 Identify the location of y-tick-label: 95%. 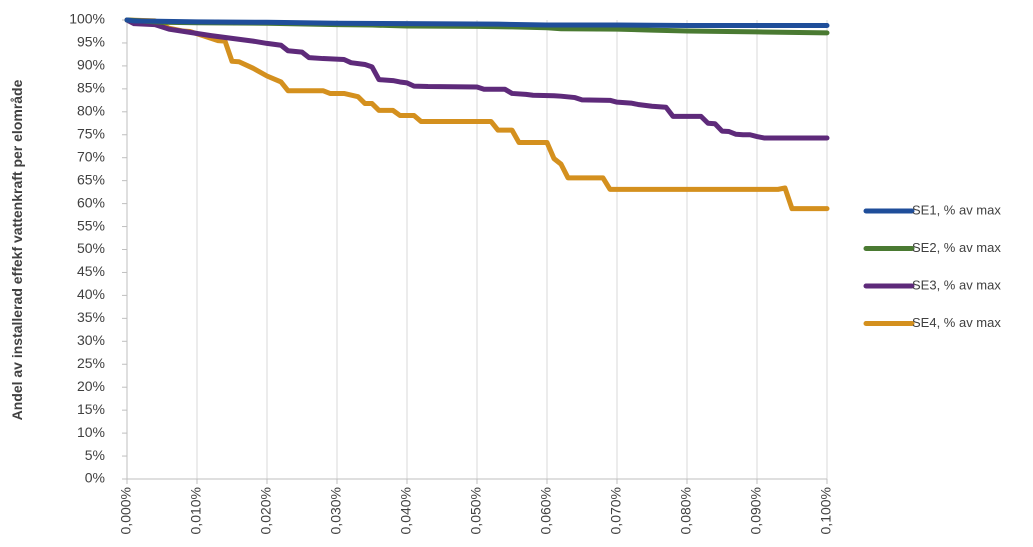
(91, 42).